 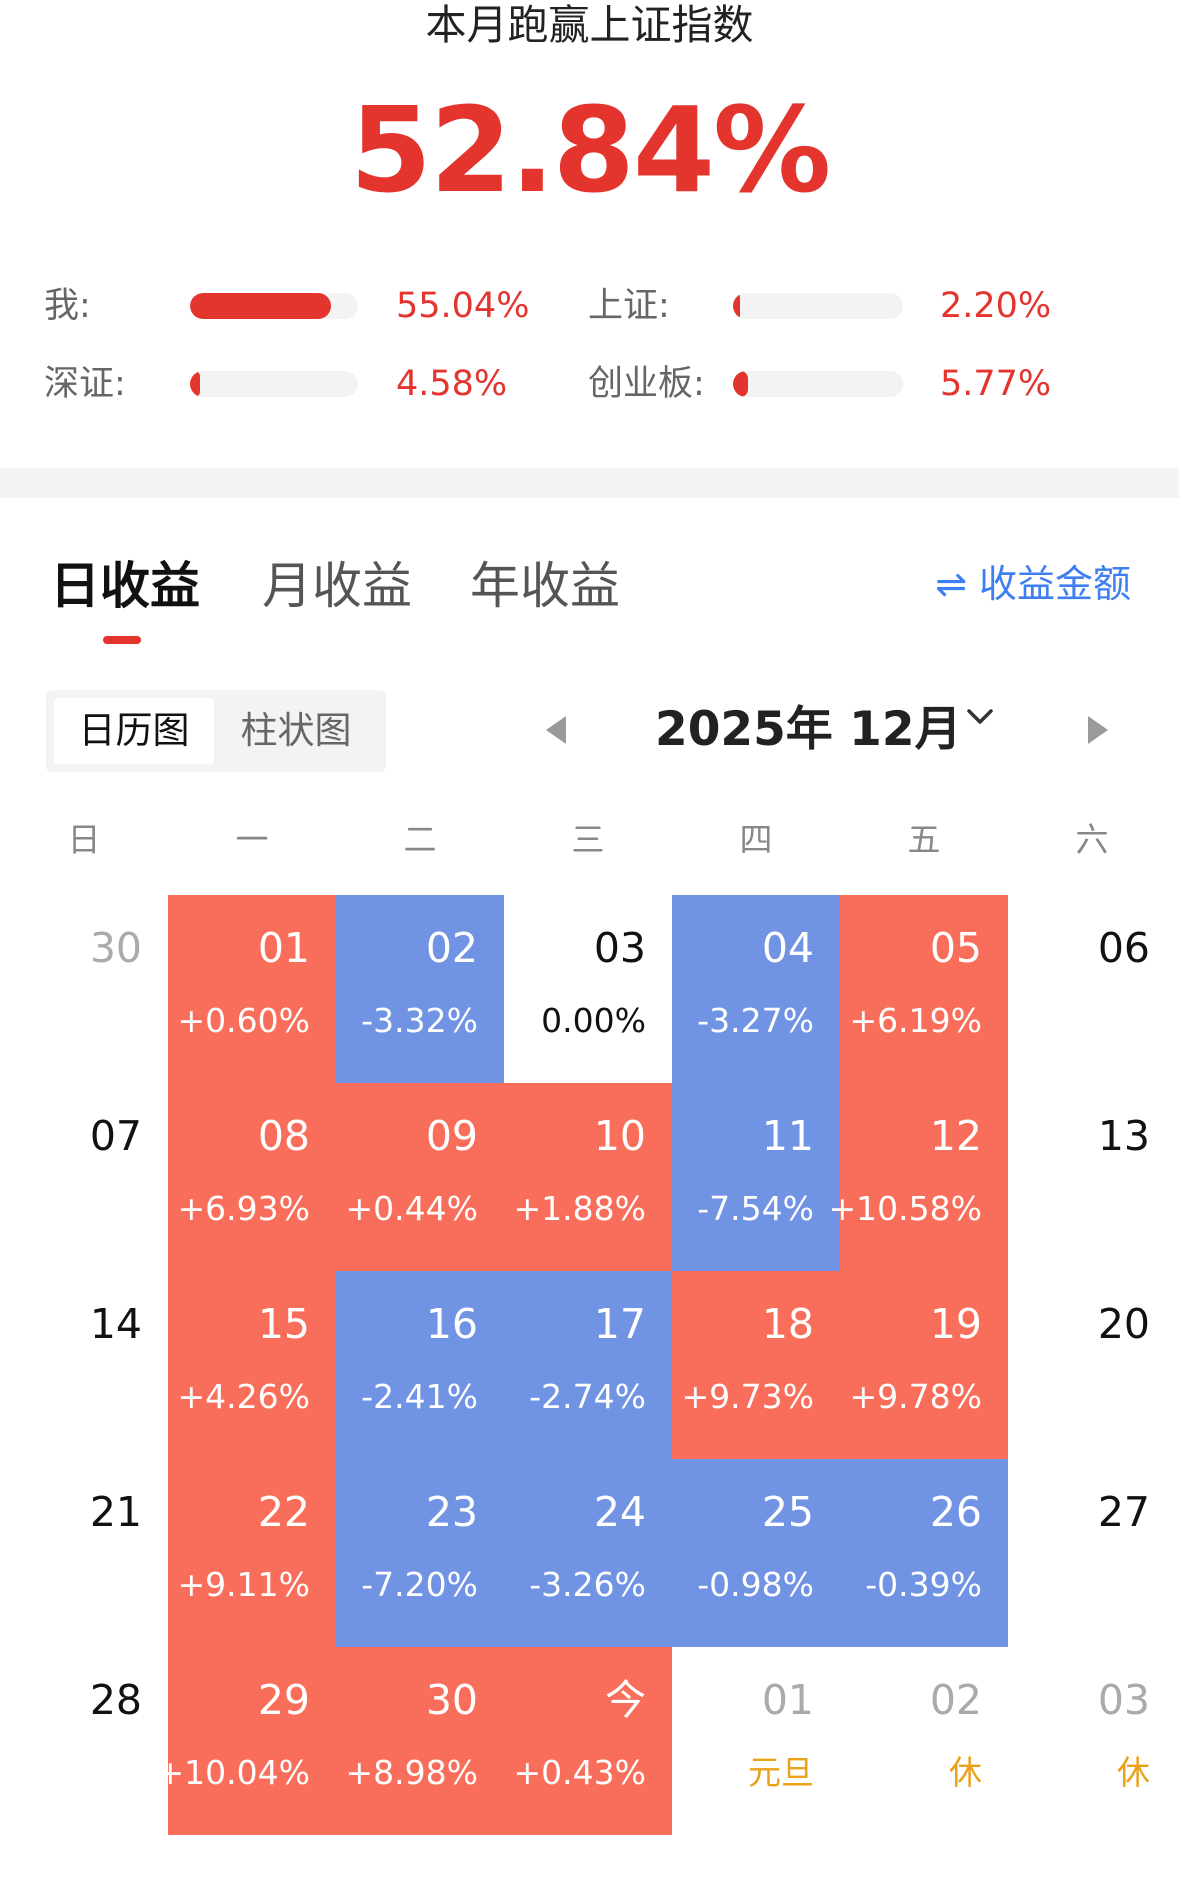 What do you see at coordinates (115, 1512) in the screenshot?
I see `calendar-day-number: 21` at bounding box center [115, 1512].